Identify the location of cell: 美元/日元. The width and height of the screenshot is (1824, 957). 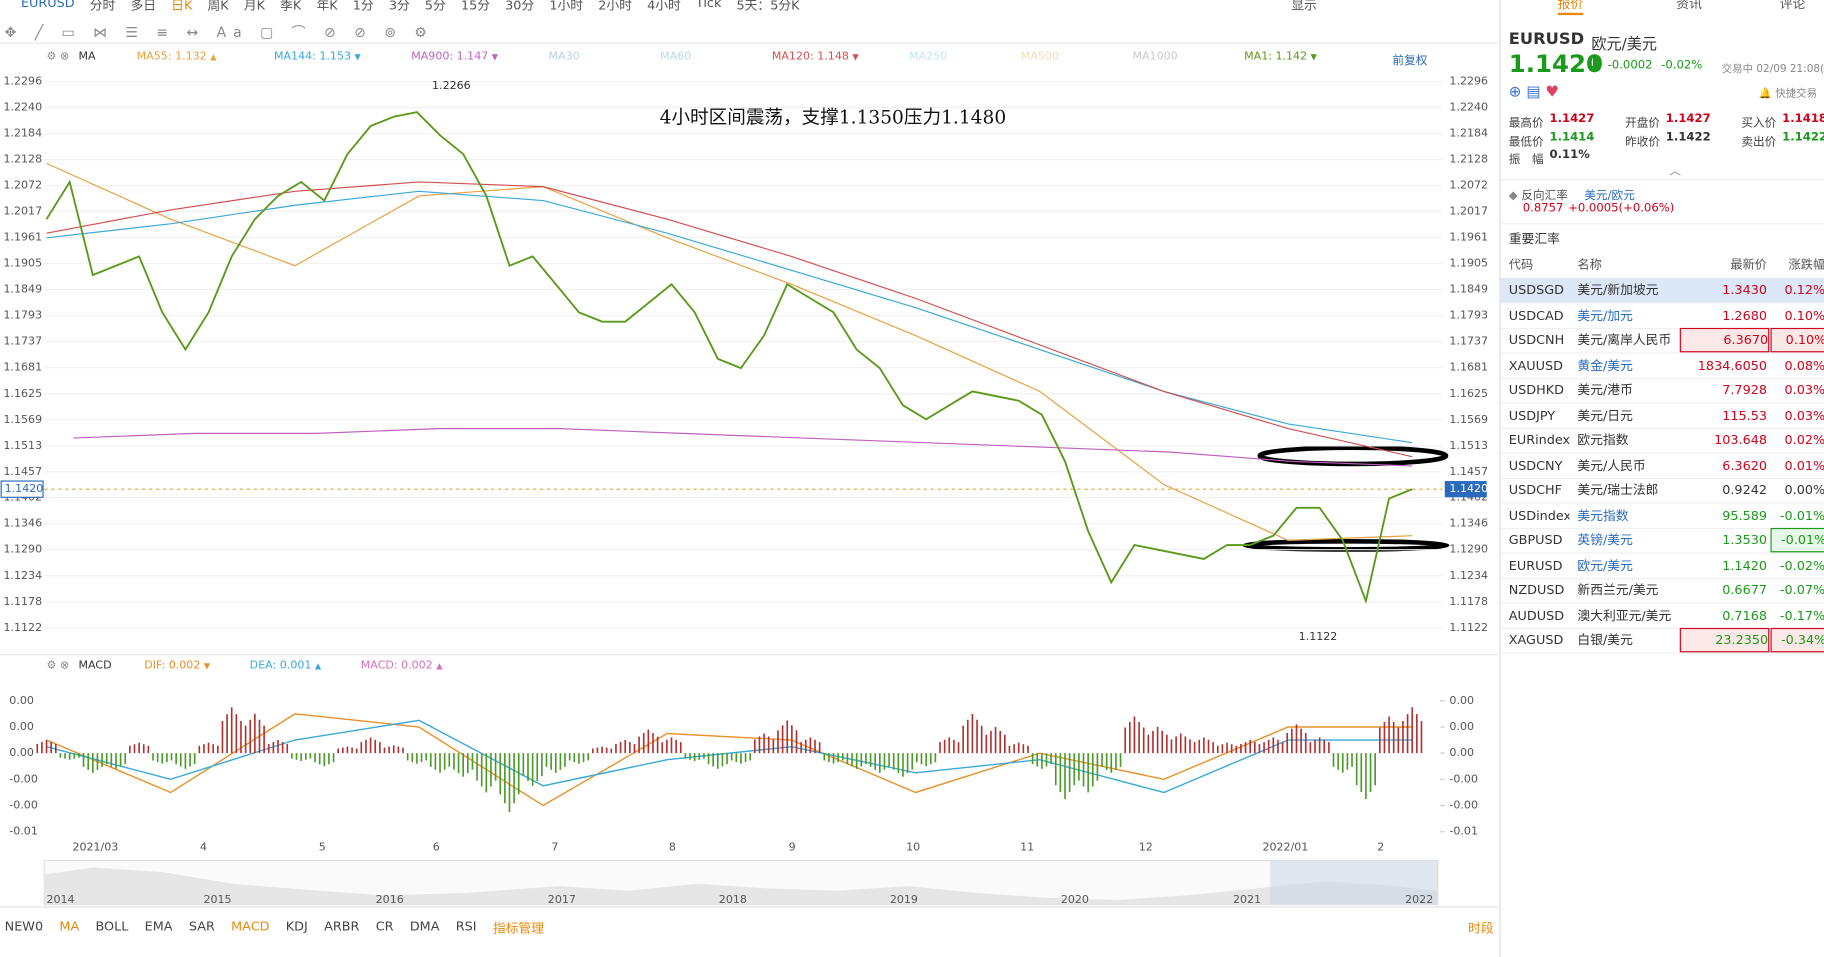
(1605, 415).